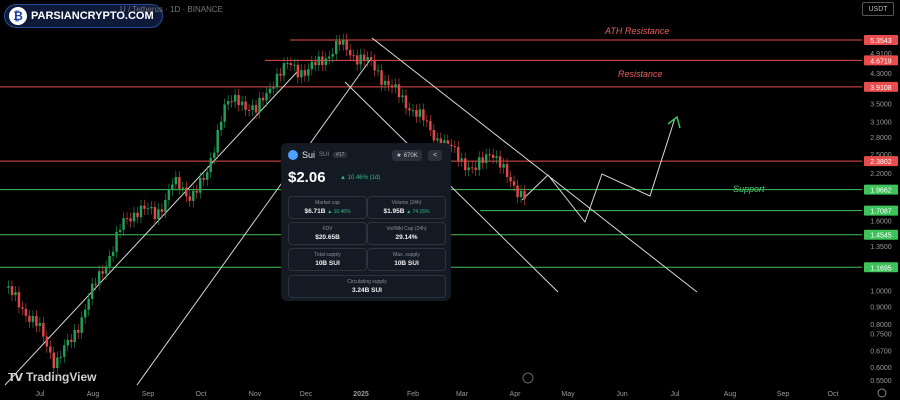  I want to click on stat-value: $6.71B ▲ 10.46%, so click(327, 211).